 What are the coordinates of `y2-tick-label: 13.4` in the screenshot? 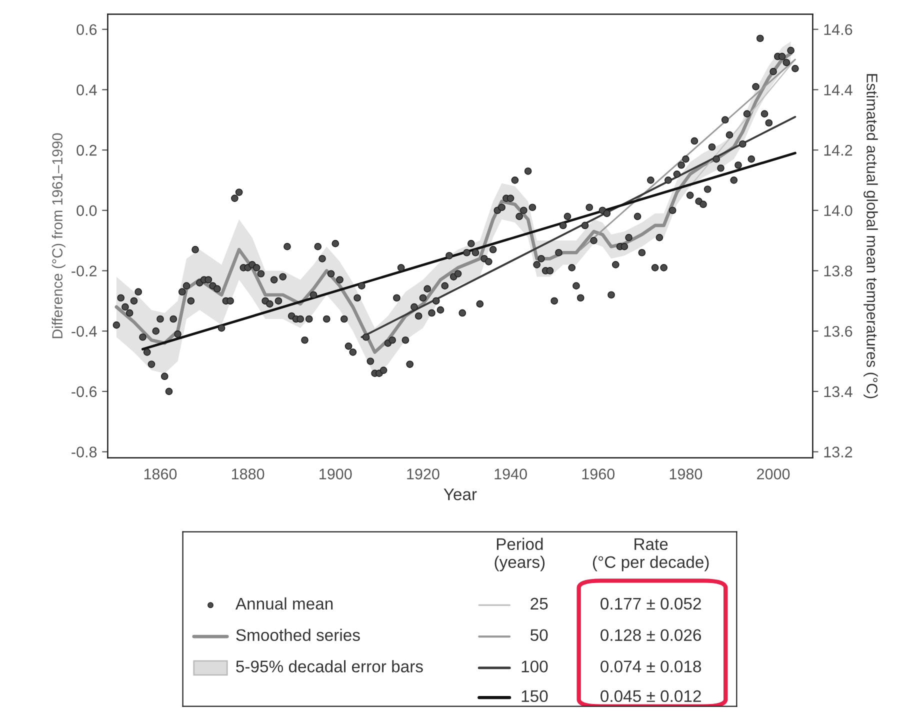 It's located at (838, 392).